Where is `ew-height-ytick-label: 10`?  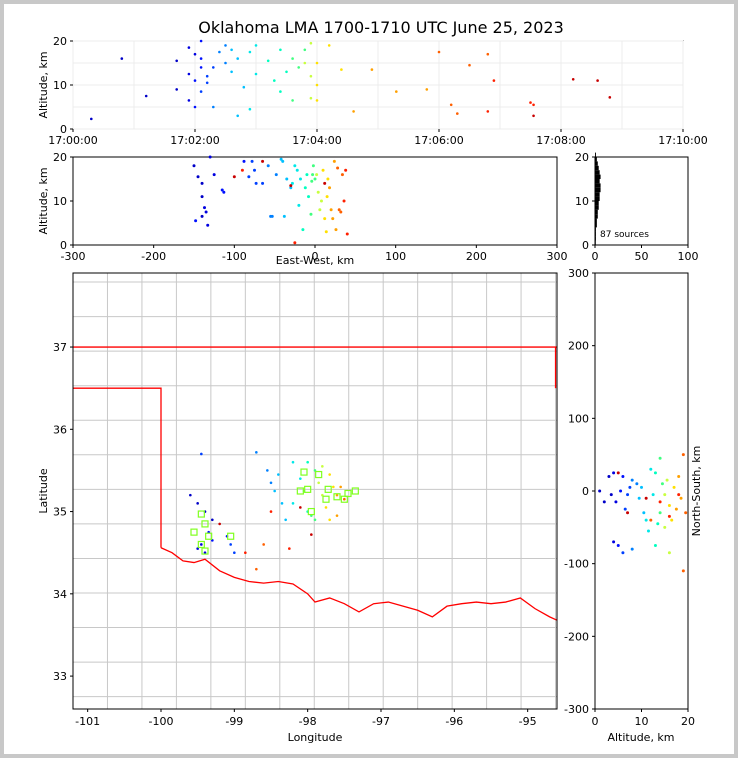
ew-height-ytick-label: 10 is located at coordinates (60, 201).